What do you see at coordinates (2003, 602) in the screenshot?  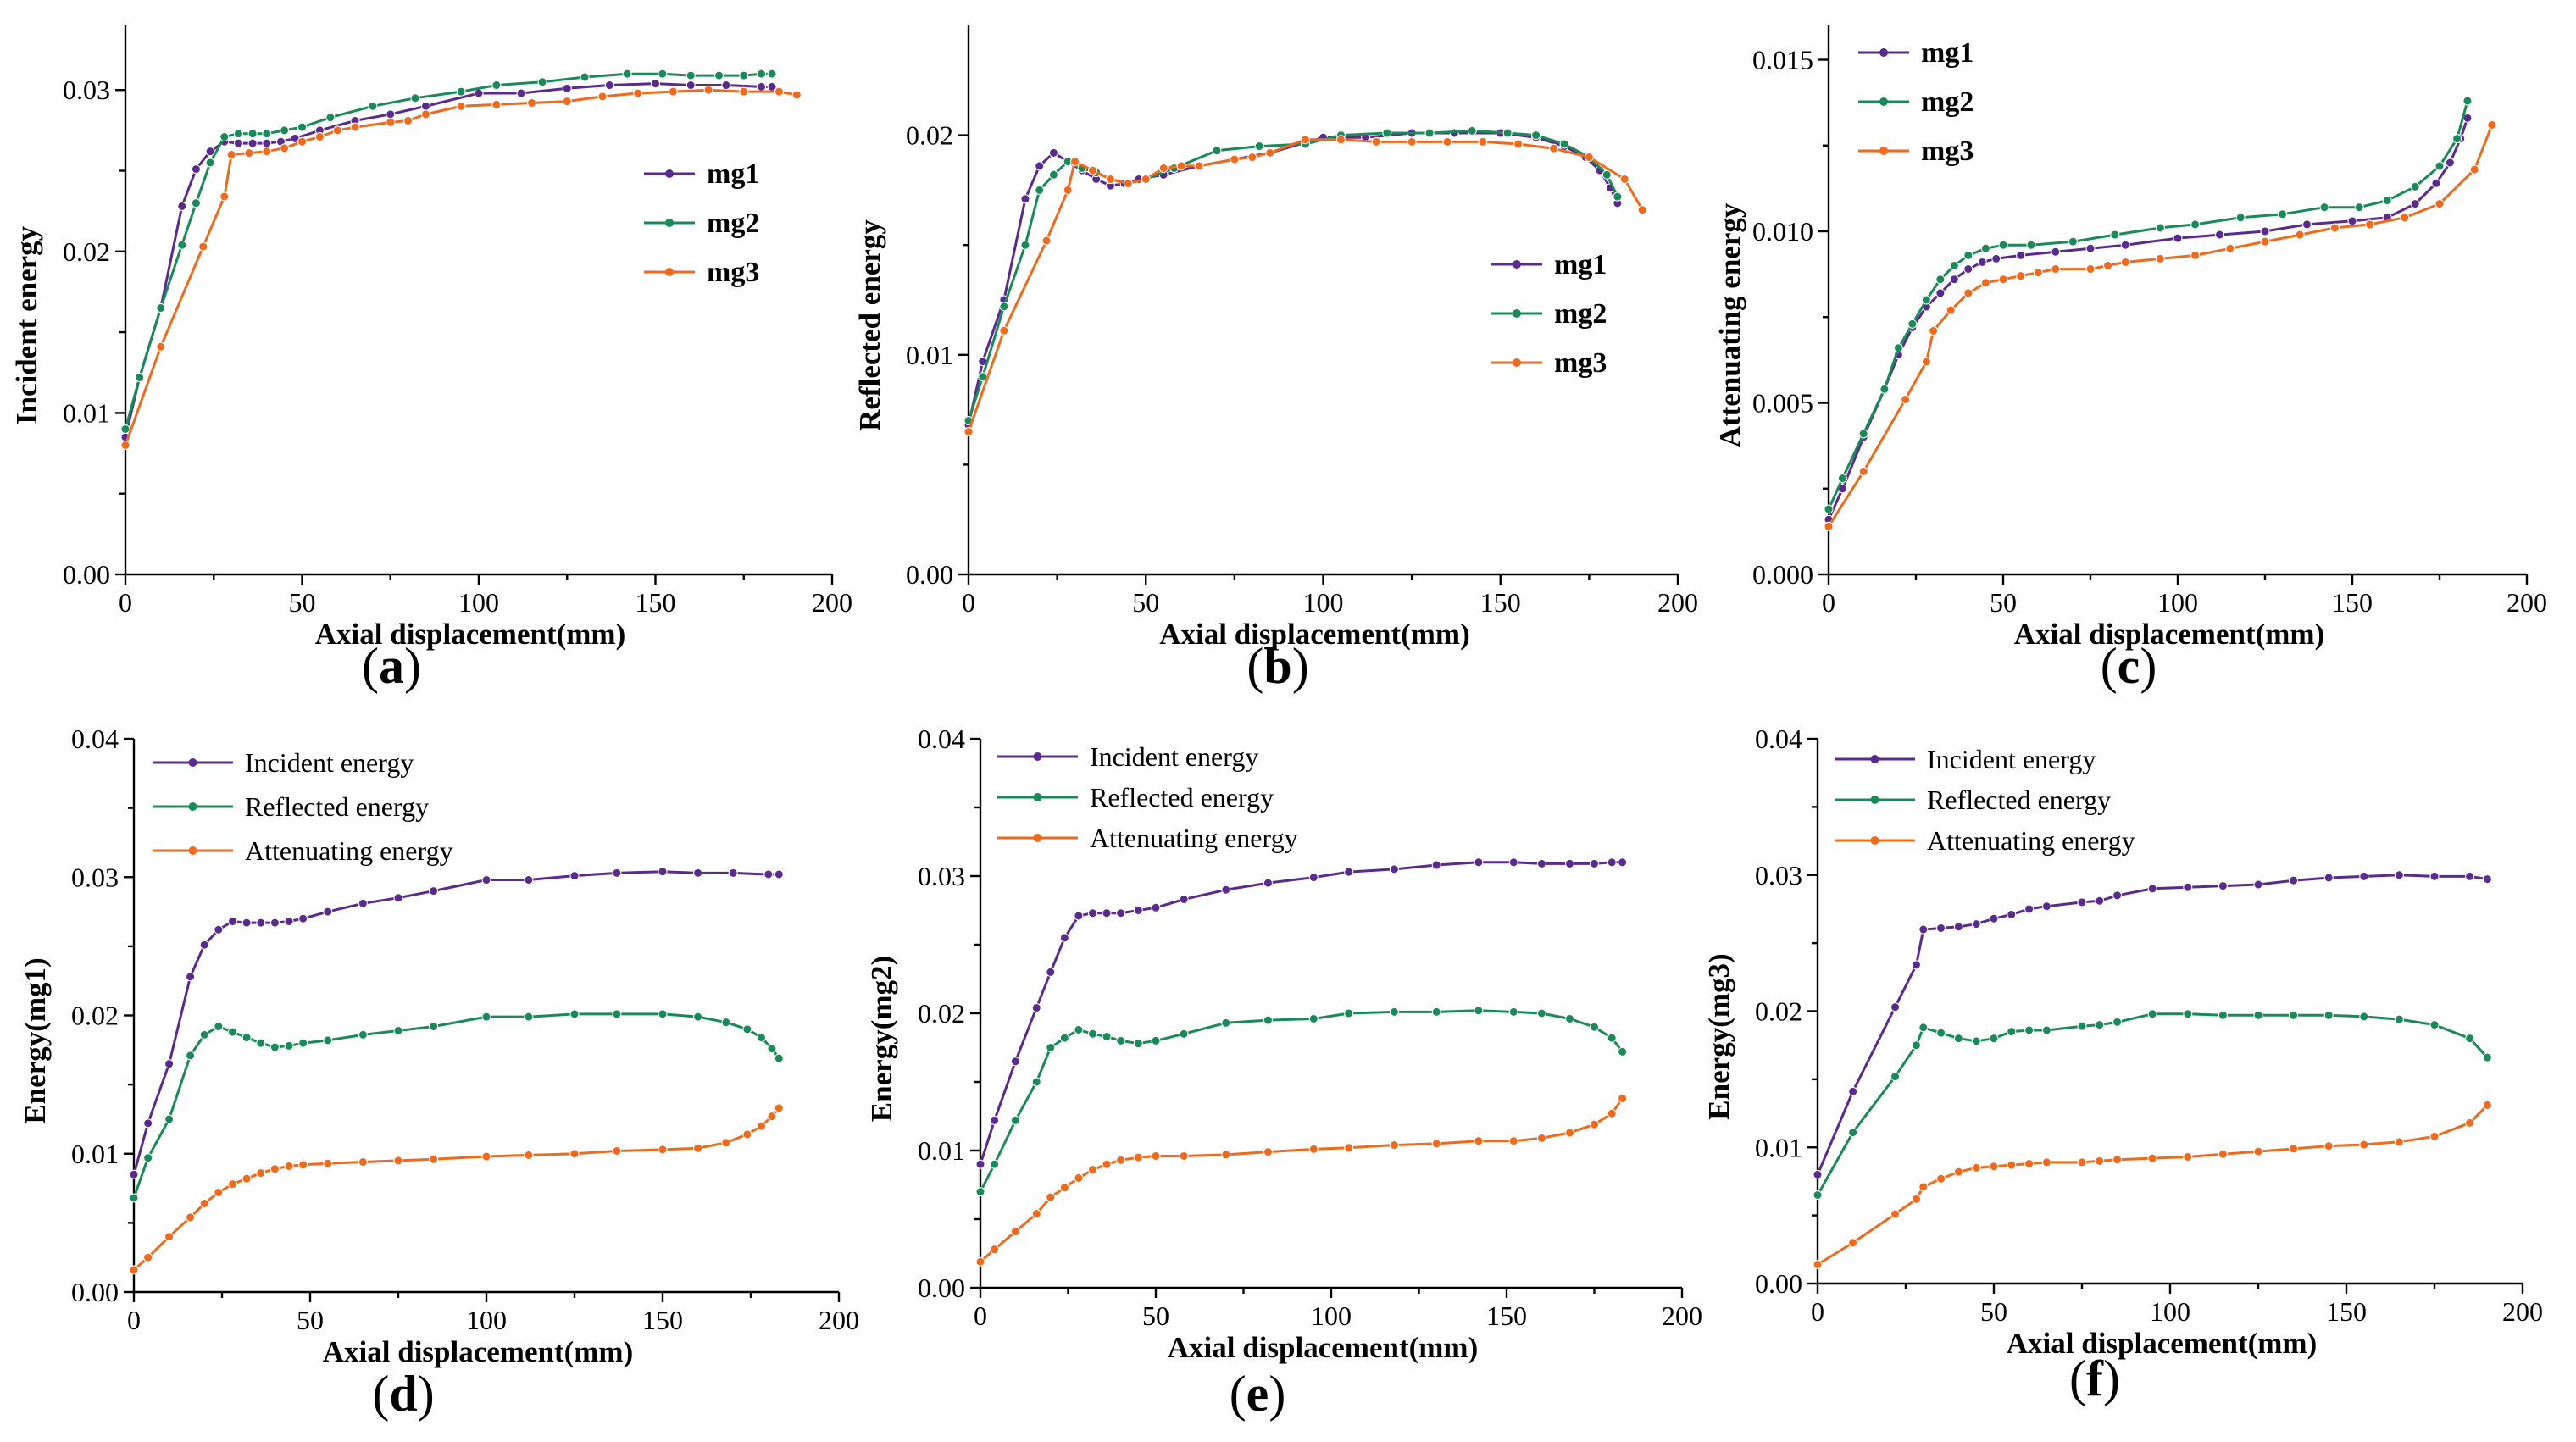 I see `x-tick-label: 50` at bounding box center [2003, 602].